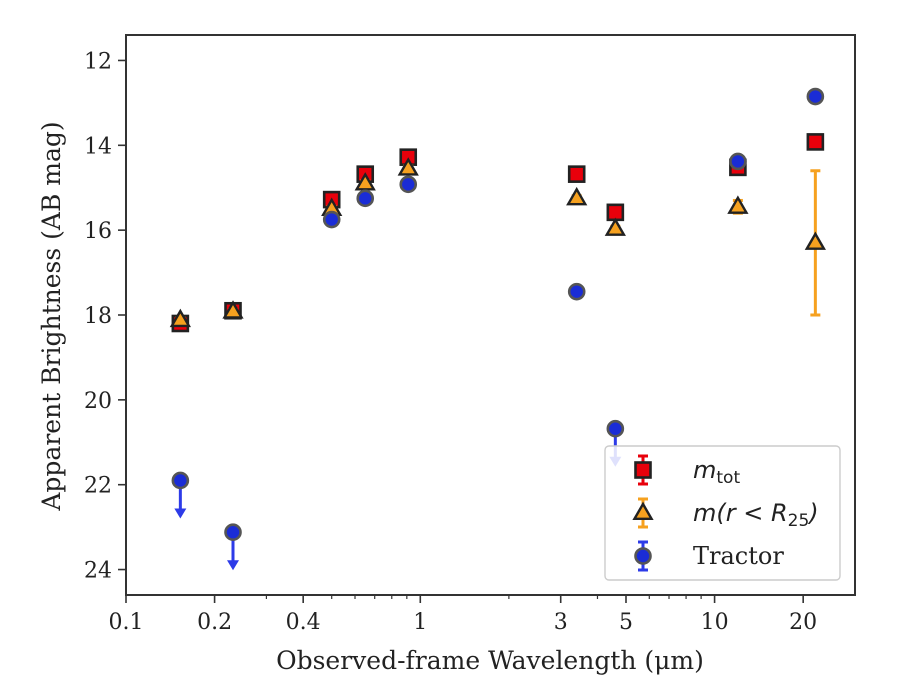  What do you see at coordinates (303, 622) in the screenshot?
I see `x-tick-label: 0.4` at bounding box center [303, 622].